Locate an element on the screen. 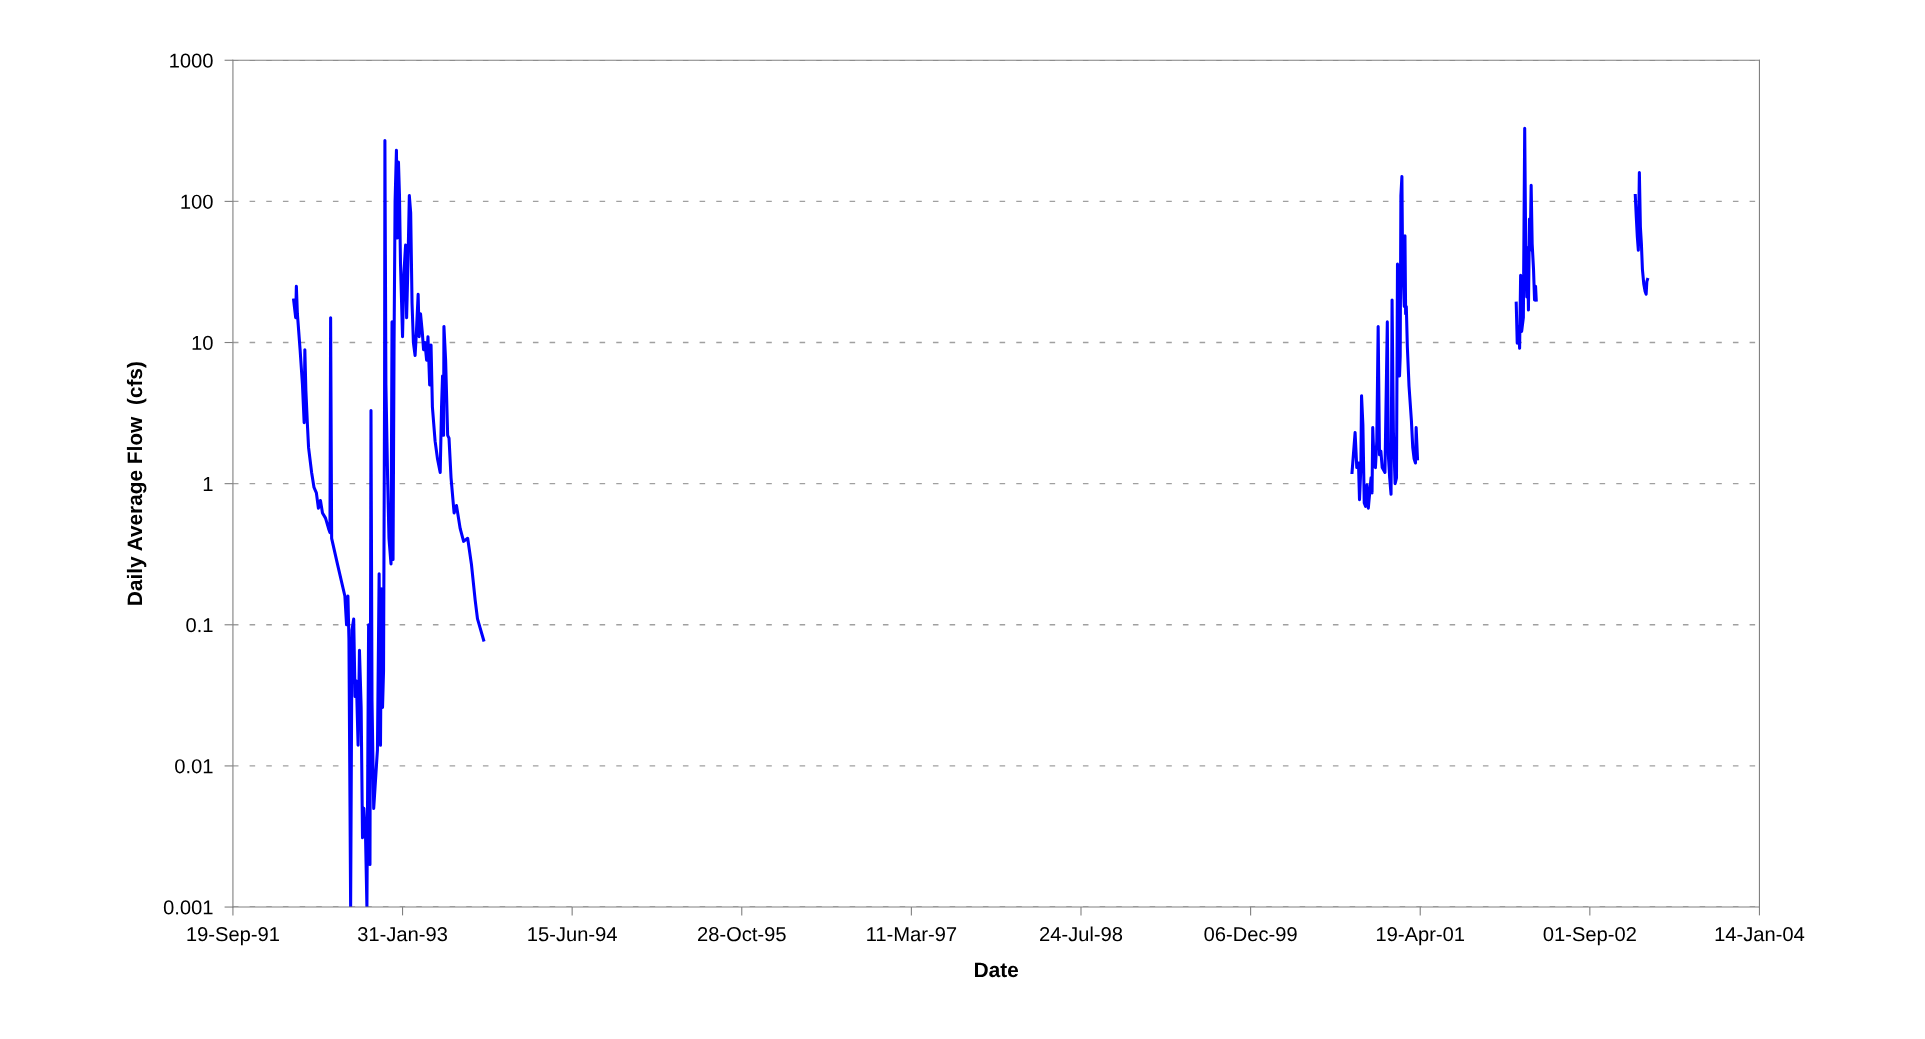 This screenshot has width=1925, height=1039. y-tick-label: 0.001 is located at coordinates (188, 907).